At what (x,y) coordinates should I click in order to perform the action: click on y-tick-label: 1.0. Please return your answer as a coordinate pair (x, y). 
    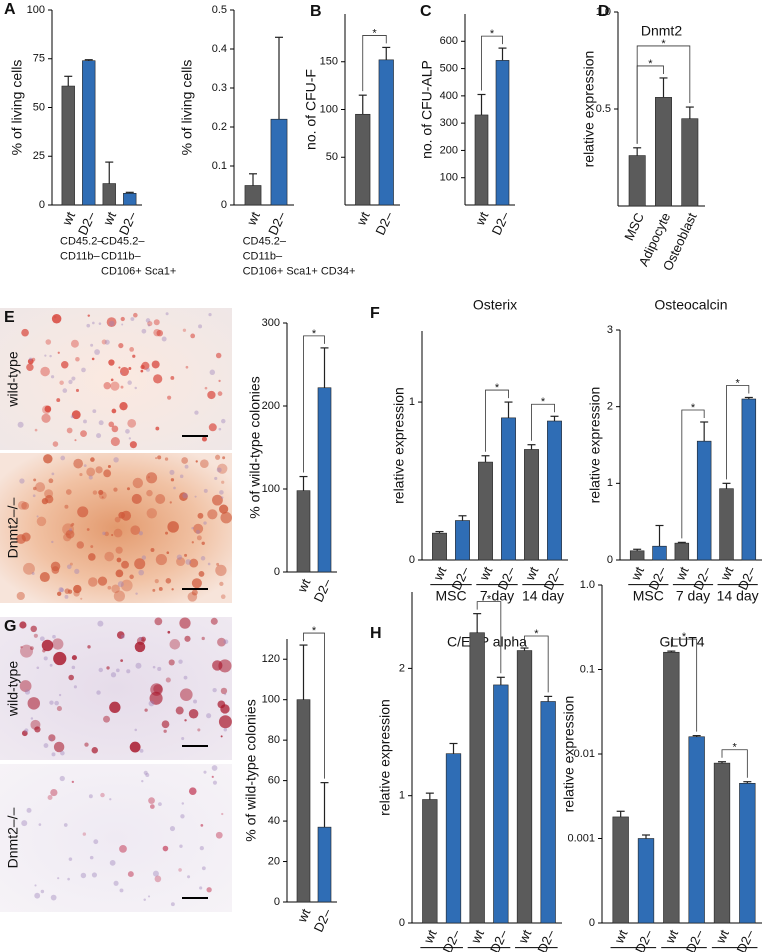
    Looking at the image, I should click on (587, 585).